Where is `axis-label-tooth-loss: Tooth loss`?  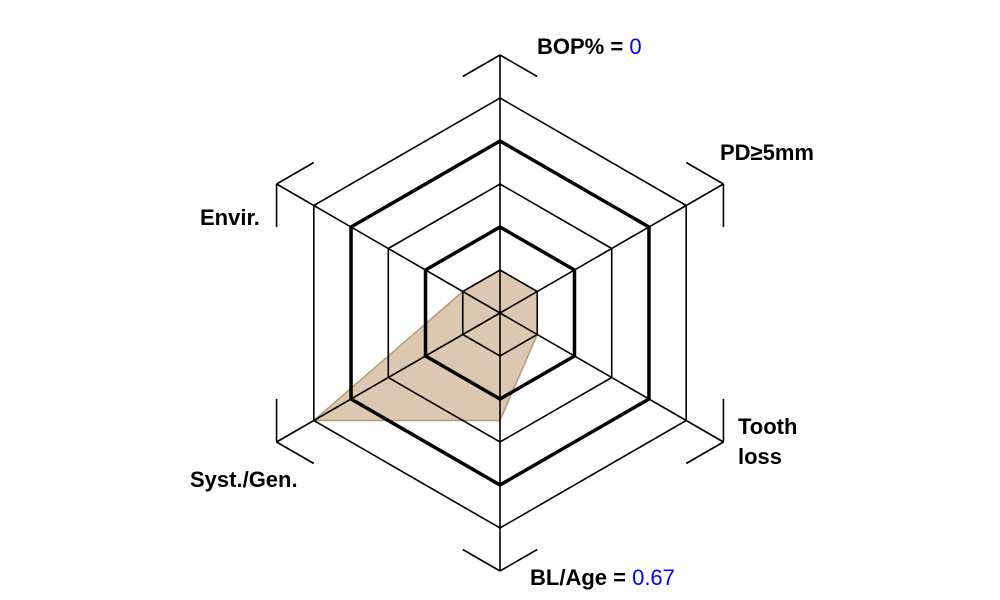 axis-label-tooth-loss: Tooth loss is located at coordinates (768, 441).